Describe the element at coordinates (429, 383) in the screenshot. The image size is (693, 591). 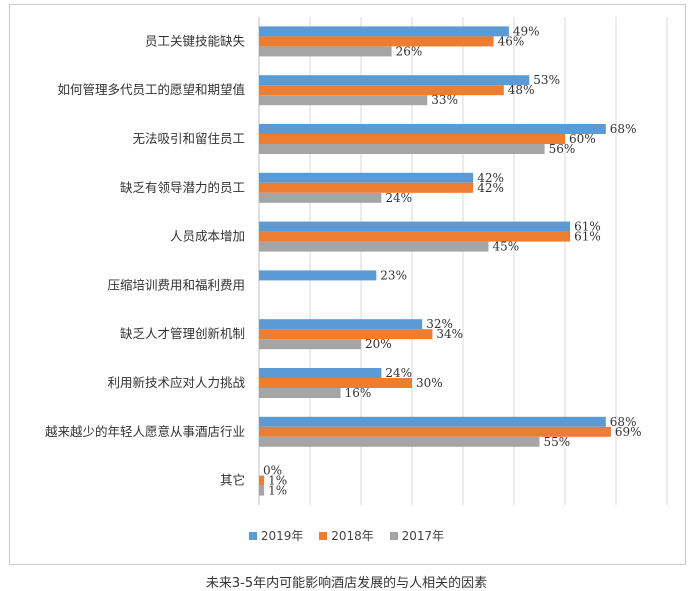
I see `data-label: 30%` at that location.